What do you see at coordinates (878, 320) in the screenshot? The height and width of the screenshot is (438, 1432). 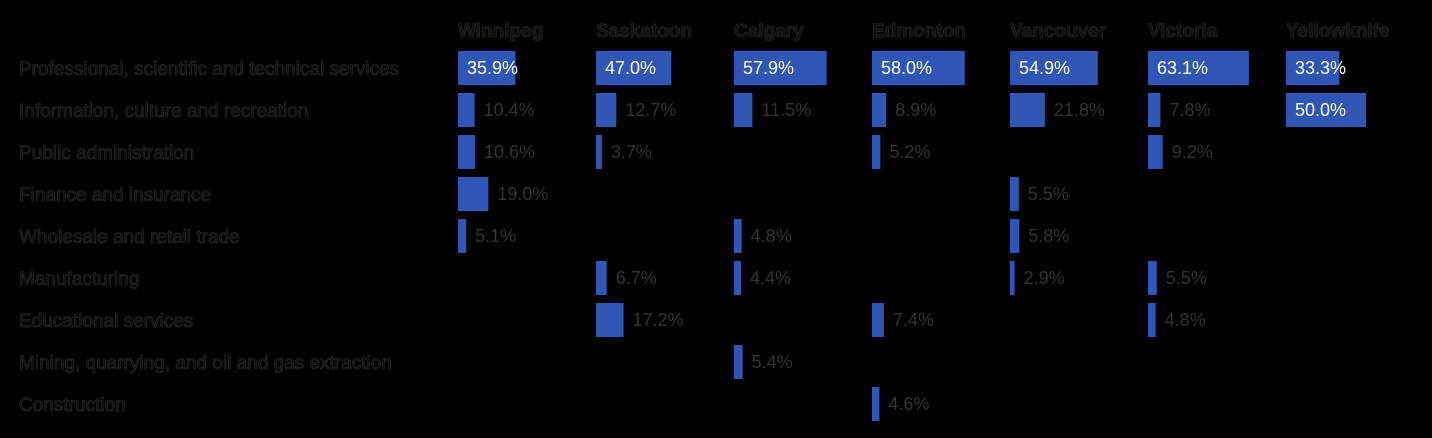 I see `bar-edmonton-educational-services` at bounding box center [878, 320].